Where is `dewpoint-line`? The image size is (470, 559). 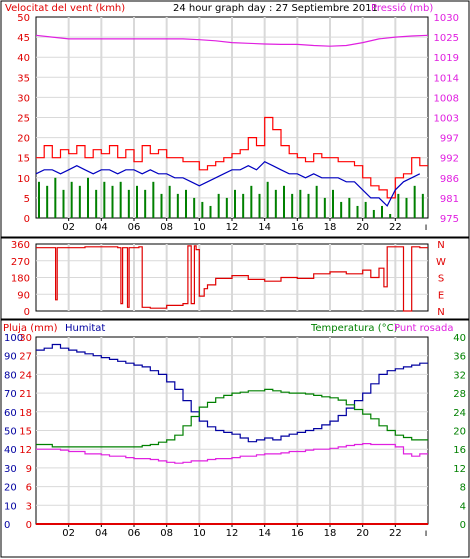 dewpoint-line is located at coordinates (232, 453).